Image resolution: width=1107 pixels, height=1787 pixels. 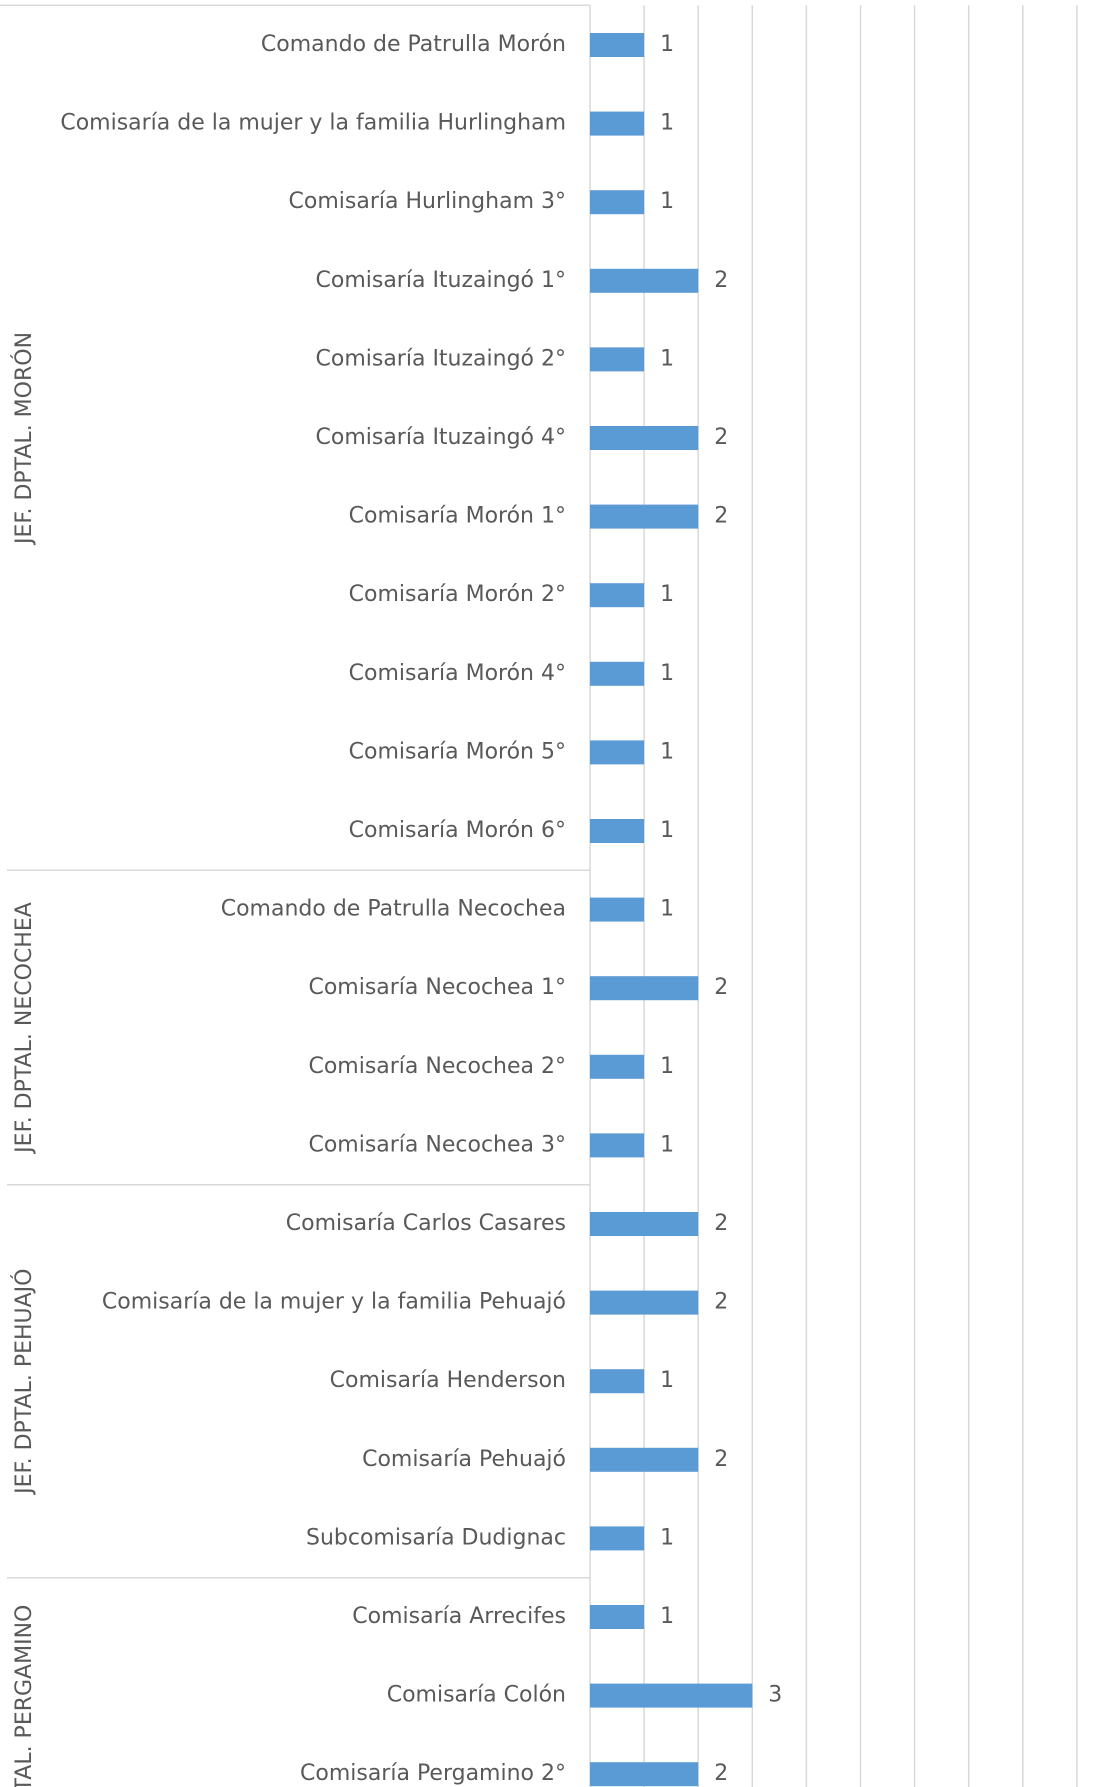 I want to click on group-label: JEF. DPTAL. PERGAMINO, so click(x=24, y=1696).